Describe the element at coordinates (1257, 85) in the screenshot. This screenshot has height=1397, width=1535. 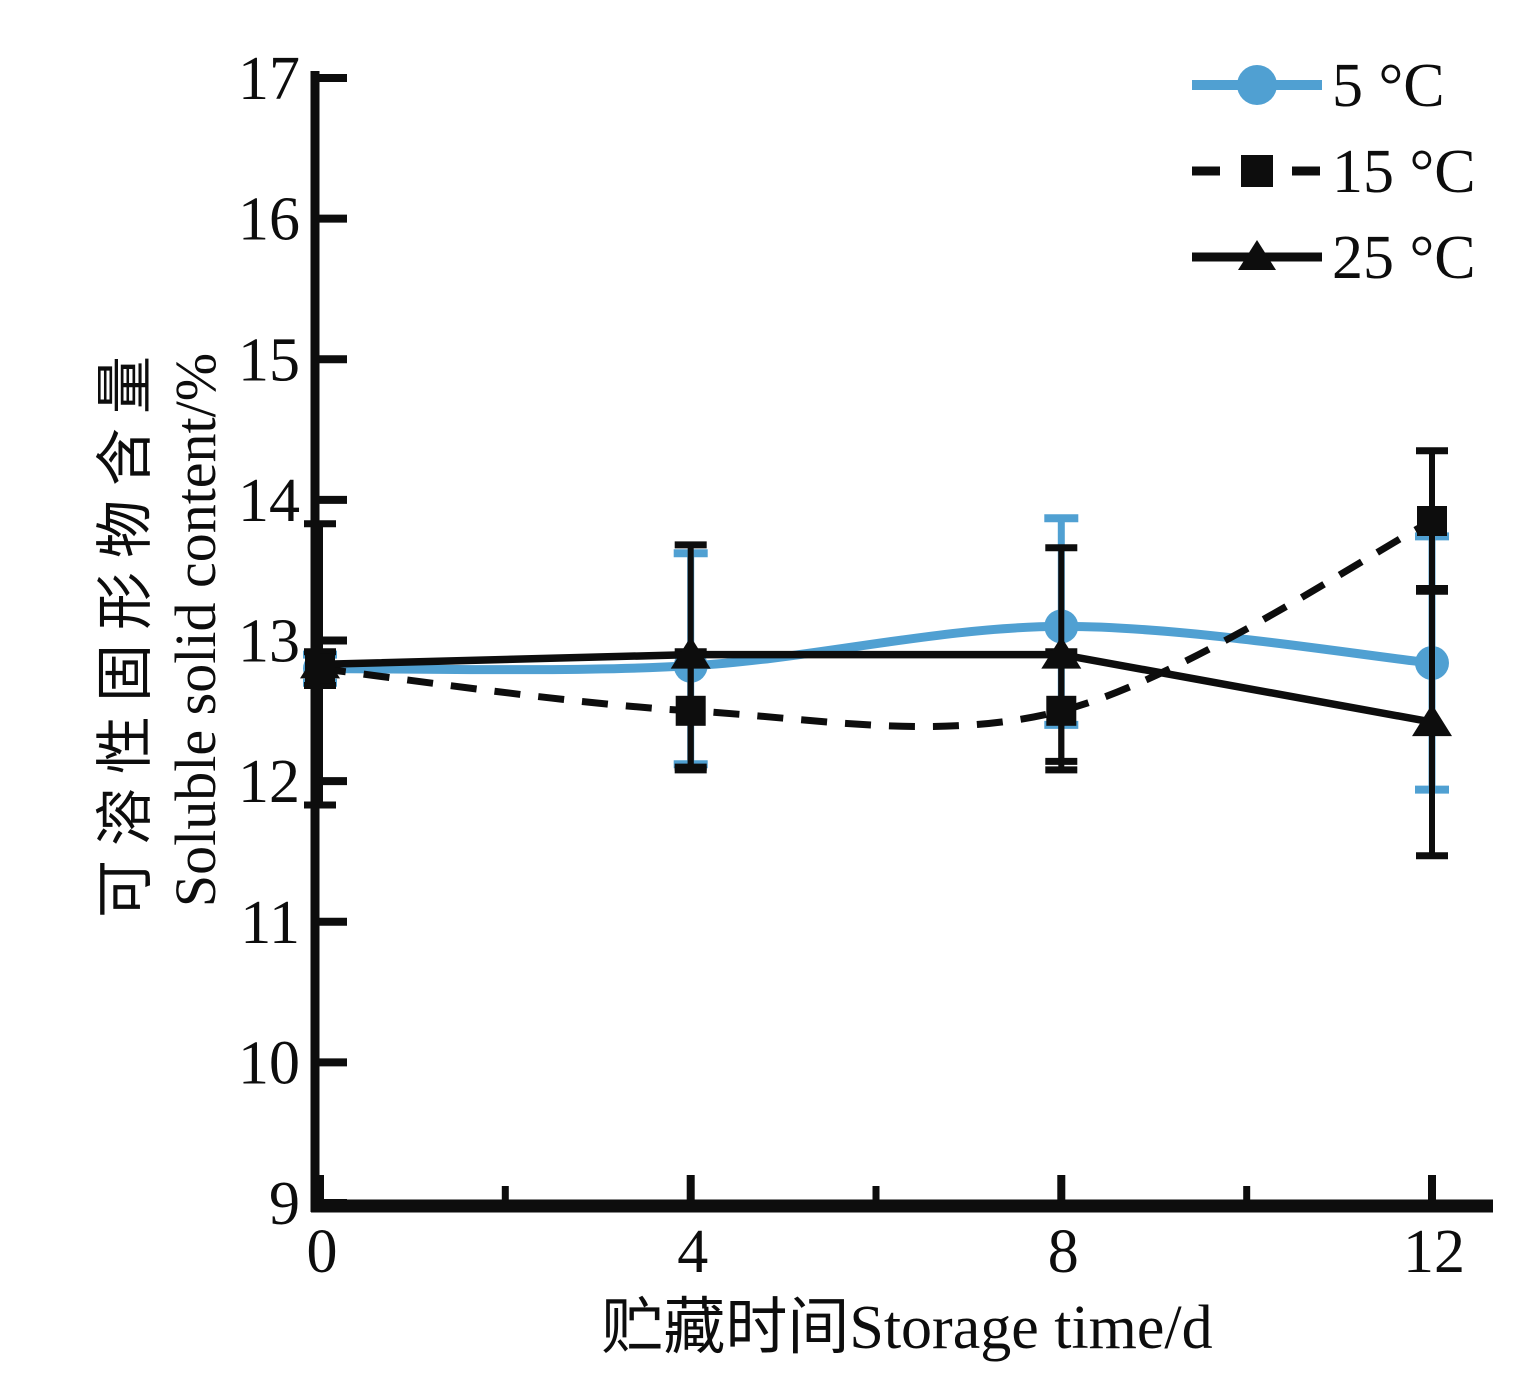
I see `legend-marker-5c` at that location.